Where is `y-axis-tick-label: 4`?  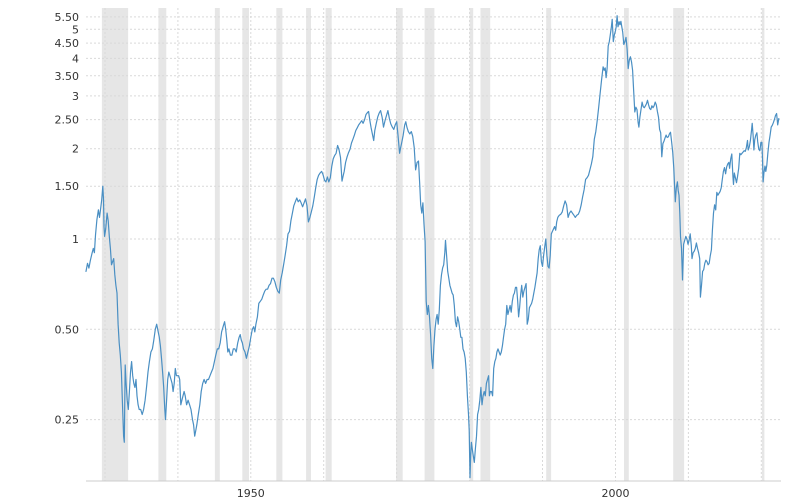
y-axis-tick-label: 4 is located at coordinates (75, 58).